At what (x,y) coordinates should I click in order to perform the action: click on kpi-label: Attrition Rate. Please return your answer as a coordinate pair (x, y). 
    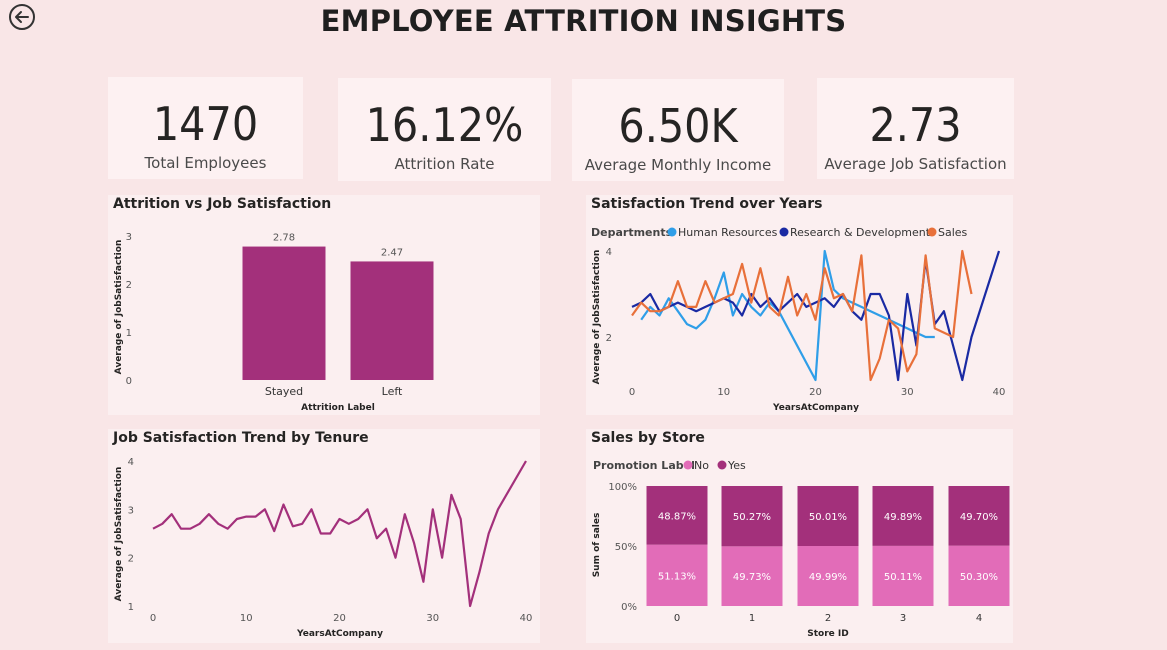
    Looking at the image, I should click on (444, 164).